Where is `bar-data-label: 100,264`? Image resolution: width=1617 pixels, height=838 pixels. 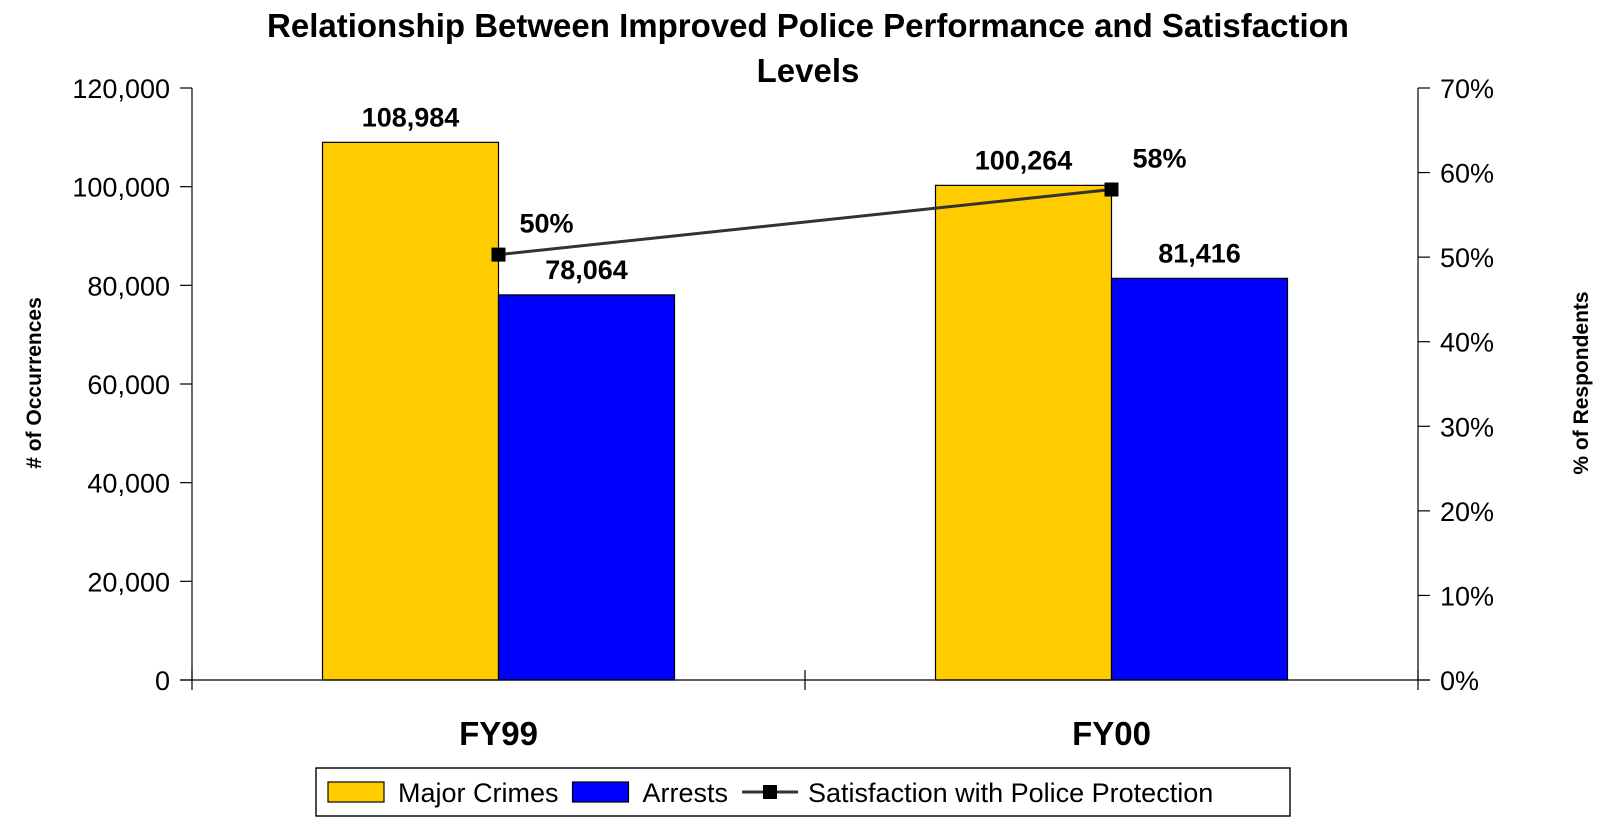 bar-data-label: 100,264 is located at coordinates (1024, 160).